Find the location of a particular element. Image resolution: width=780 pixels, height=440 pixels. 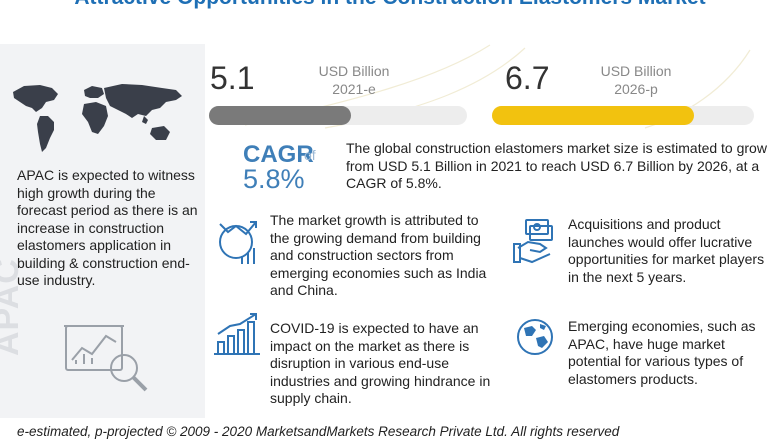

market-unit-2021: USD Billion 2021-e is located at coordinates (354, 80).